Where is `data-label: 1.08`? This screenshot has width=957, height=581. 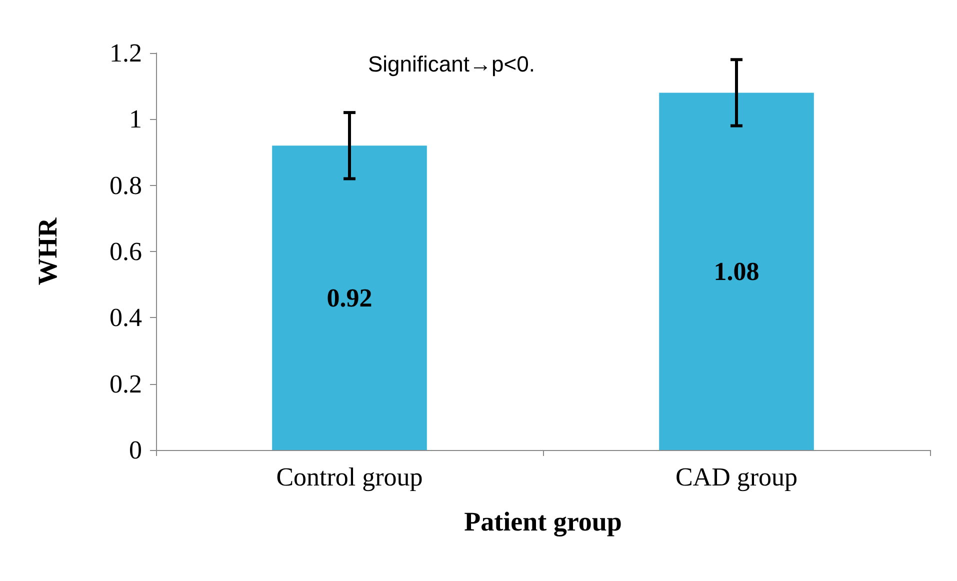
data-label: 1.08 is located at coordinates (737, 271).